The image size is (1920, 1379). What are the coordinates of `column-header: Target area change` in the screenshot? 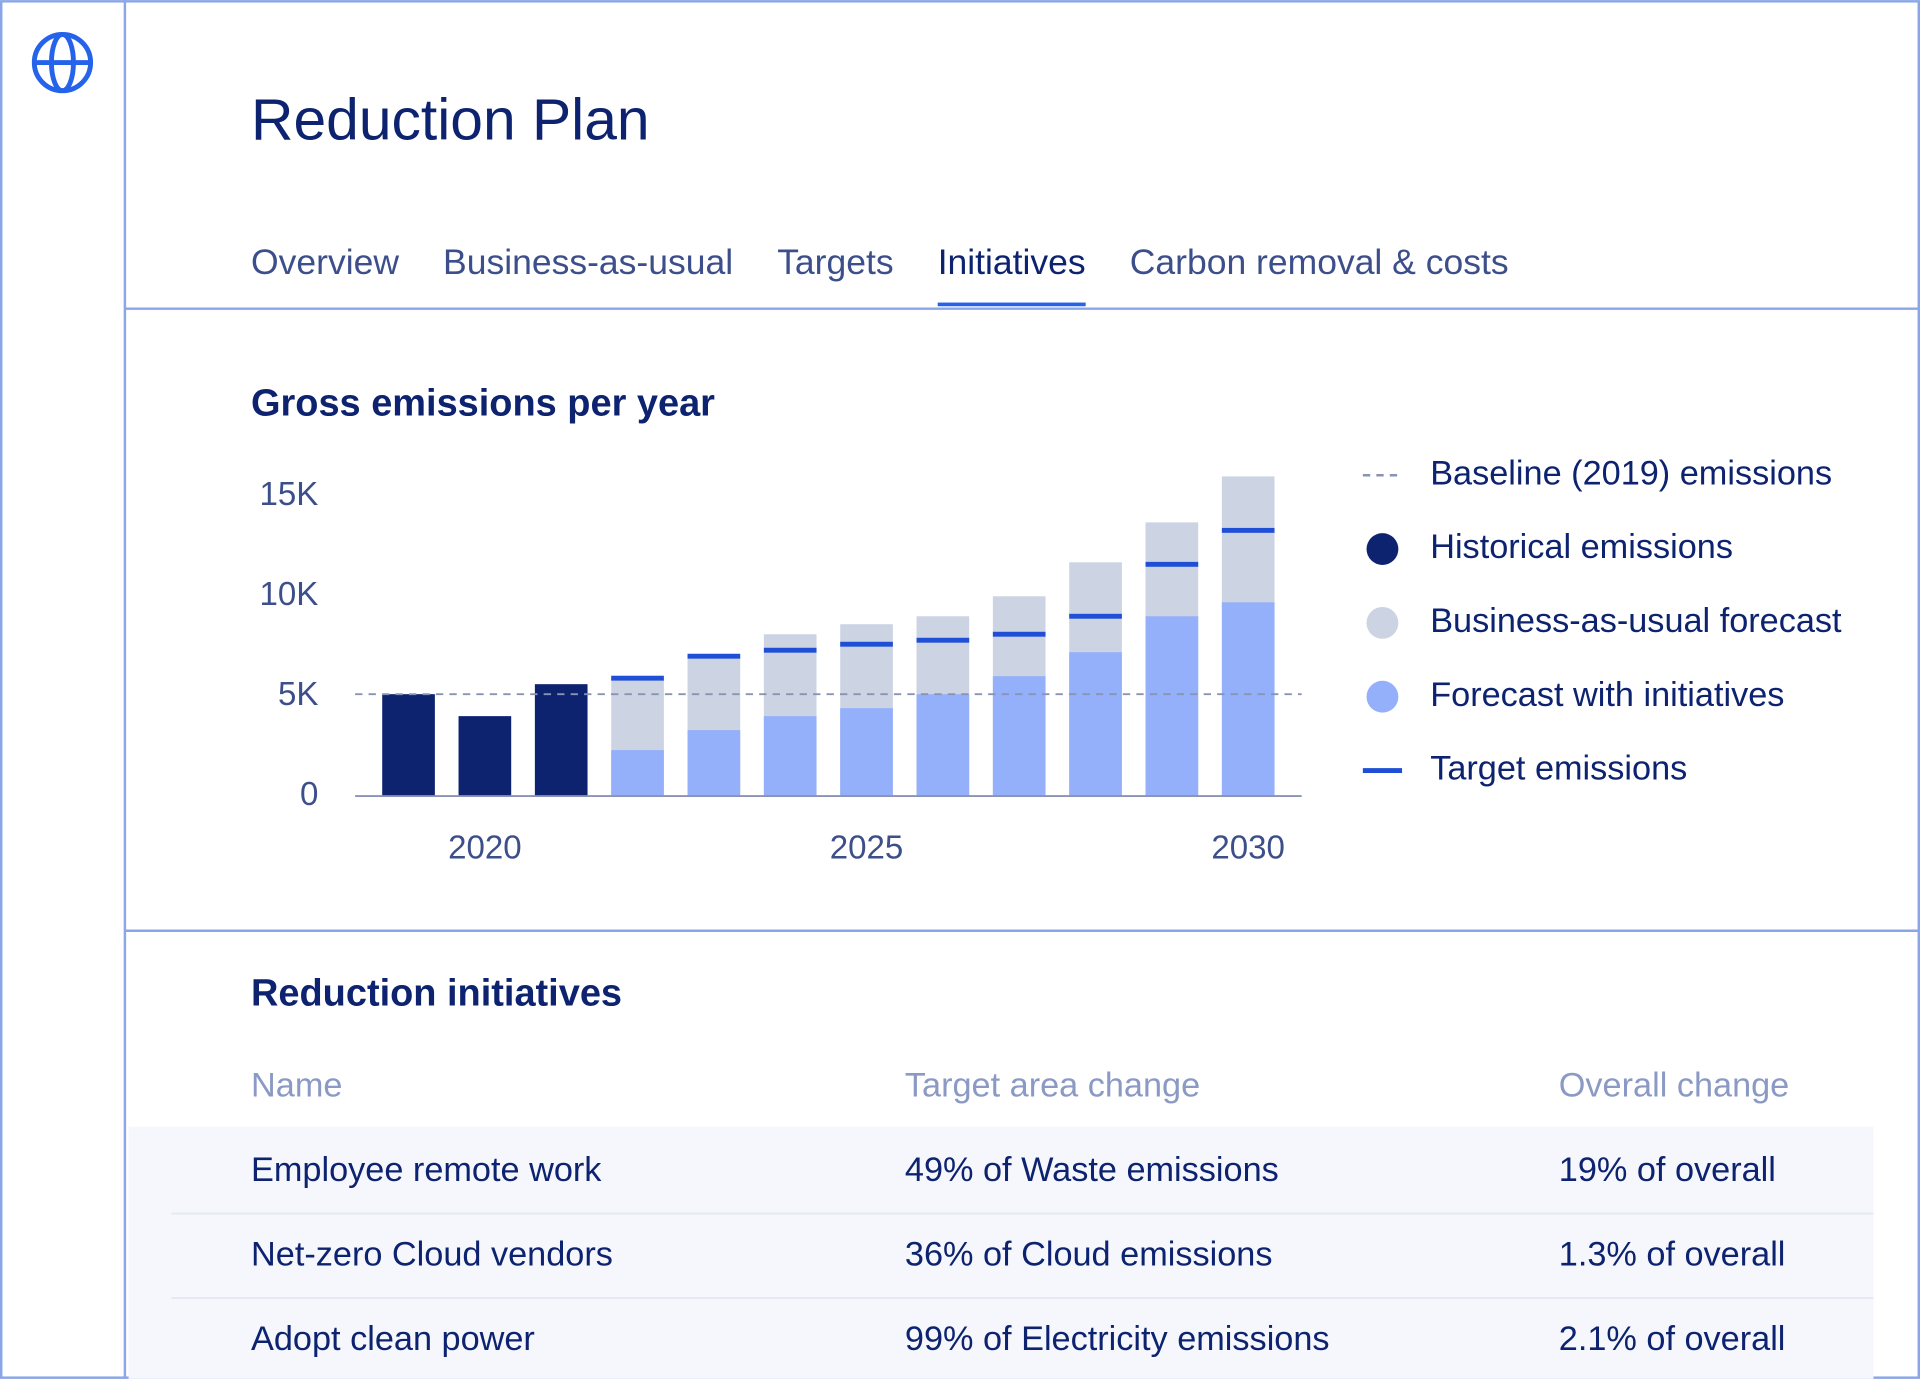 It's located at (1052, 1086).